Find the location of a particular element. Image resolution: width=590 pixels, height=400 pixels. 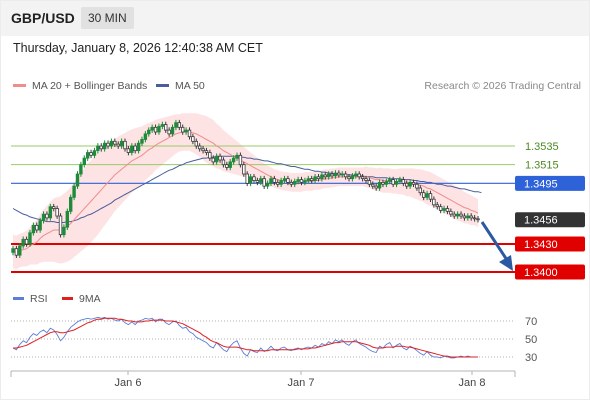

rsi-level-50-label: 50 is located at coordinates (531, 340).